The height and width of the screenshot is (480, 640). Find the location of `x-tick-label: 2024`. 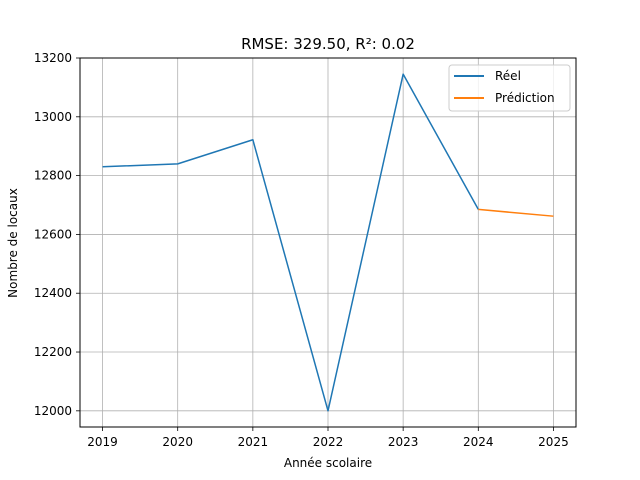

x-tick-label: 2024 is located at coordinates (478, 442).